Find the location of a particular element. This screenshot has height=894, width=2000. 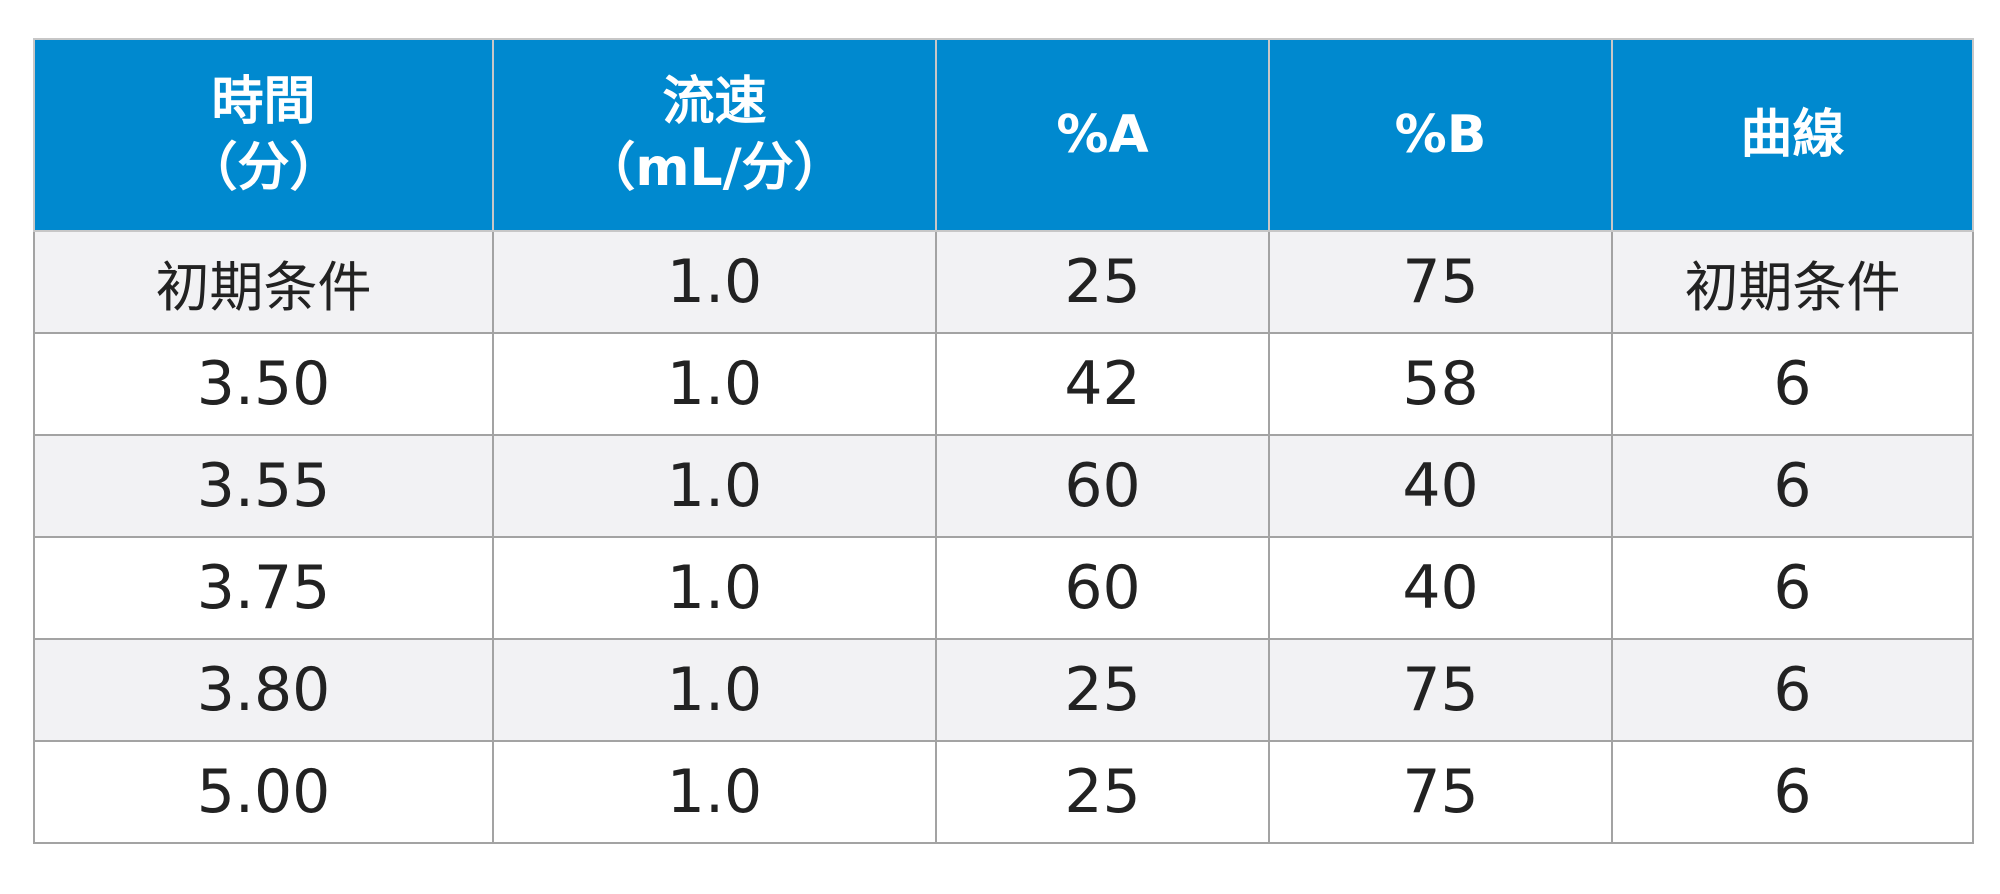

cell-time: 3.50 is located at coordinates (263, 384).